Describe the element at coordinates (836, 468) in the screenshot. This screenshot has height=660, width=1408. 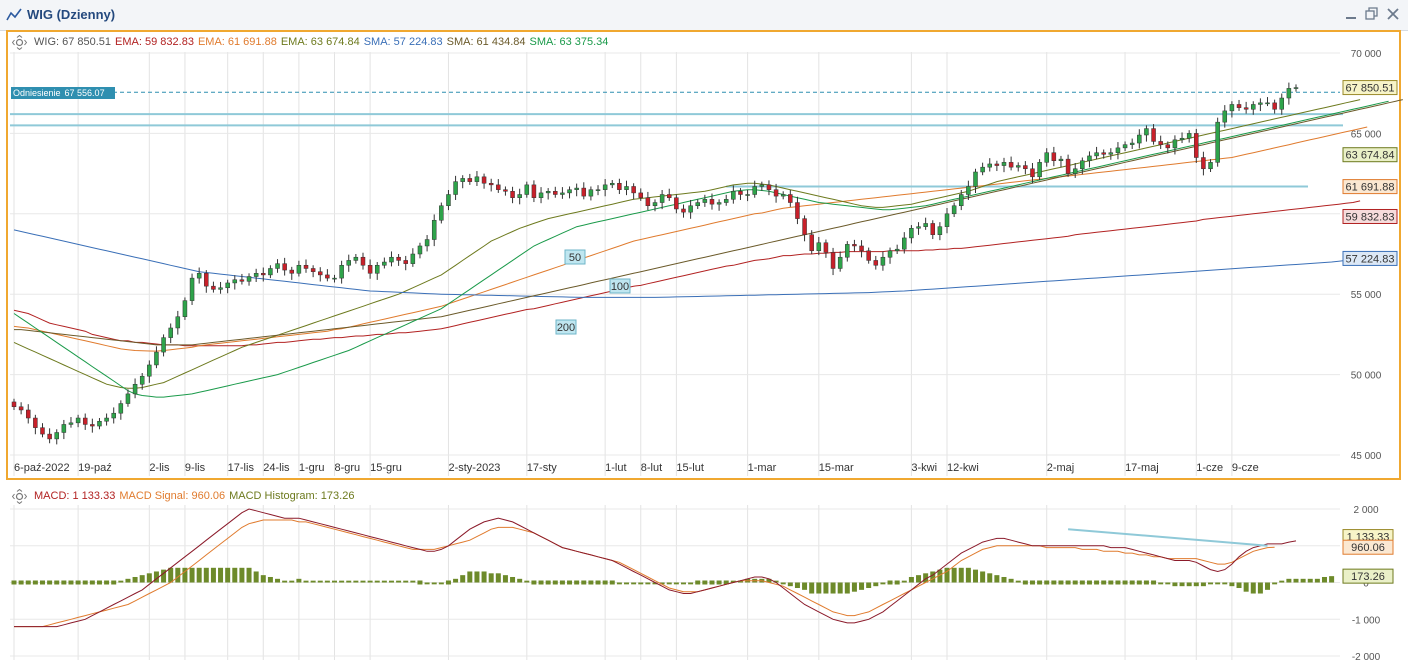
I see `x-tick-label: 15-mar` at that location.